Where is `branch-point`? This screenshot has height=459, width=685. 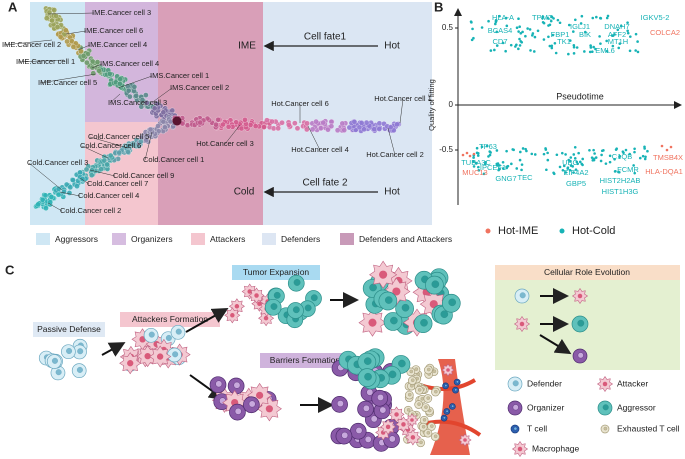
branch-point is located at coordinates (177, 121).